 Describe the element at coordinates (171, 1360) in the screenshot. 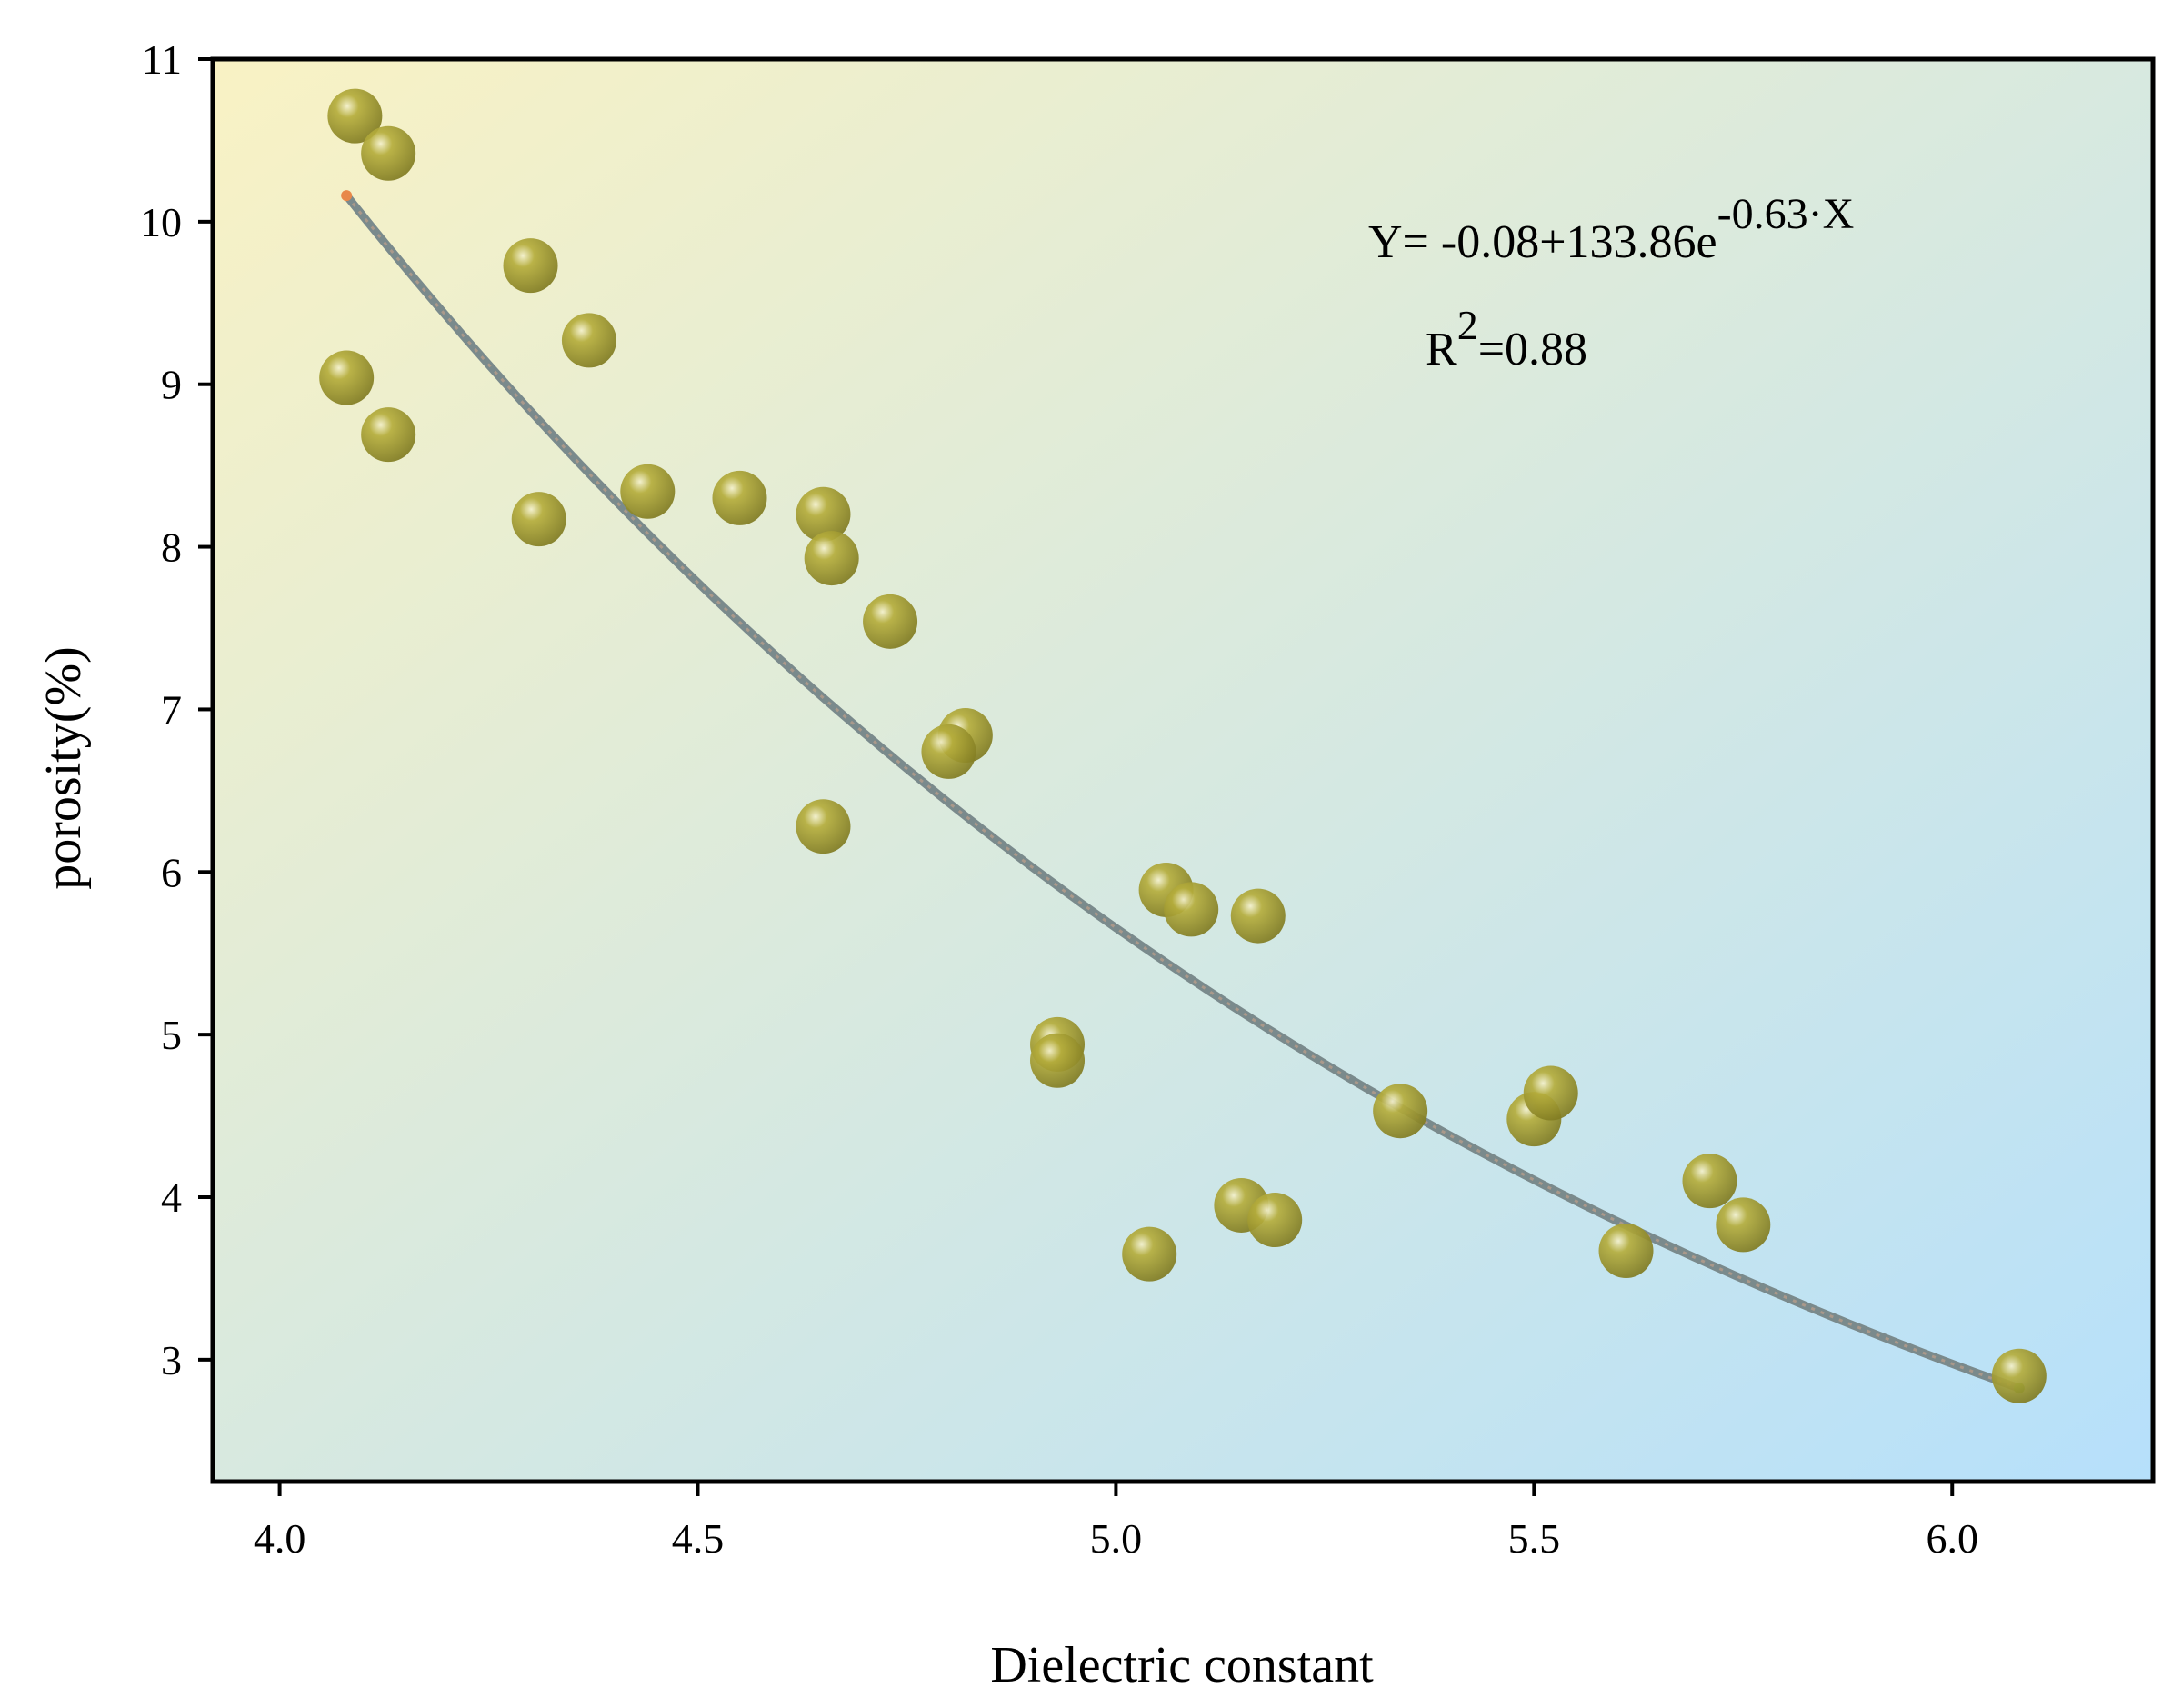

I see `y-tick-label: 3` at that location.